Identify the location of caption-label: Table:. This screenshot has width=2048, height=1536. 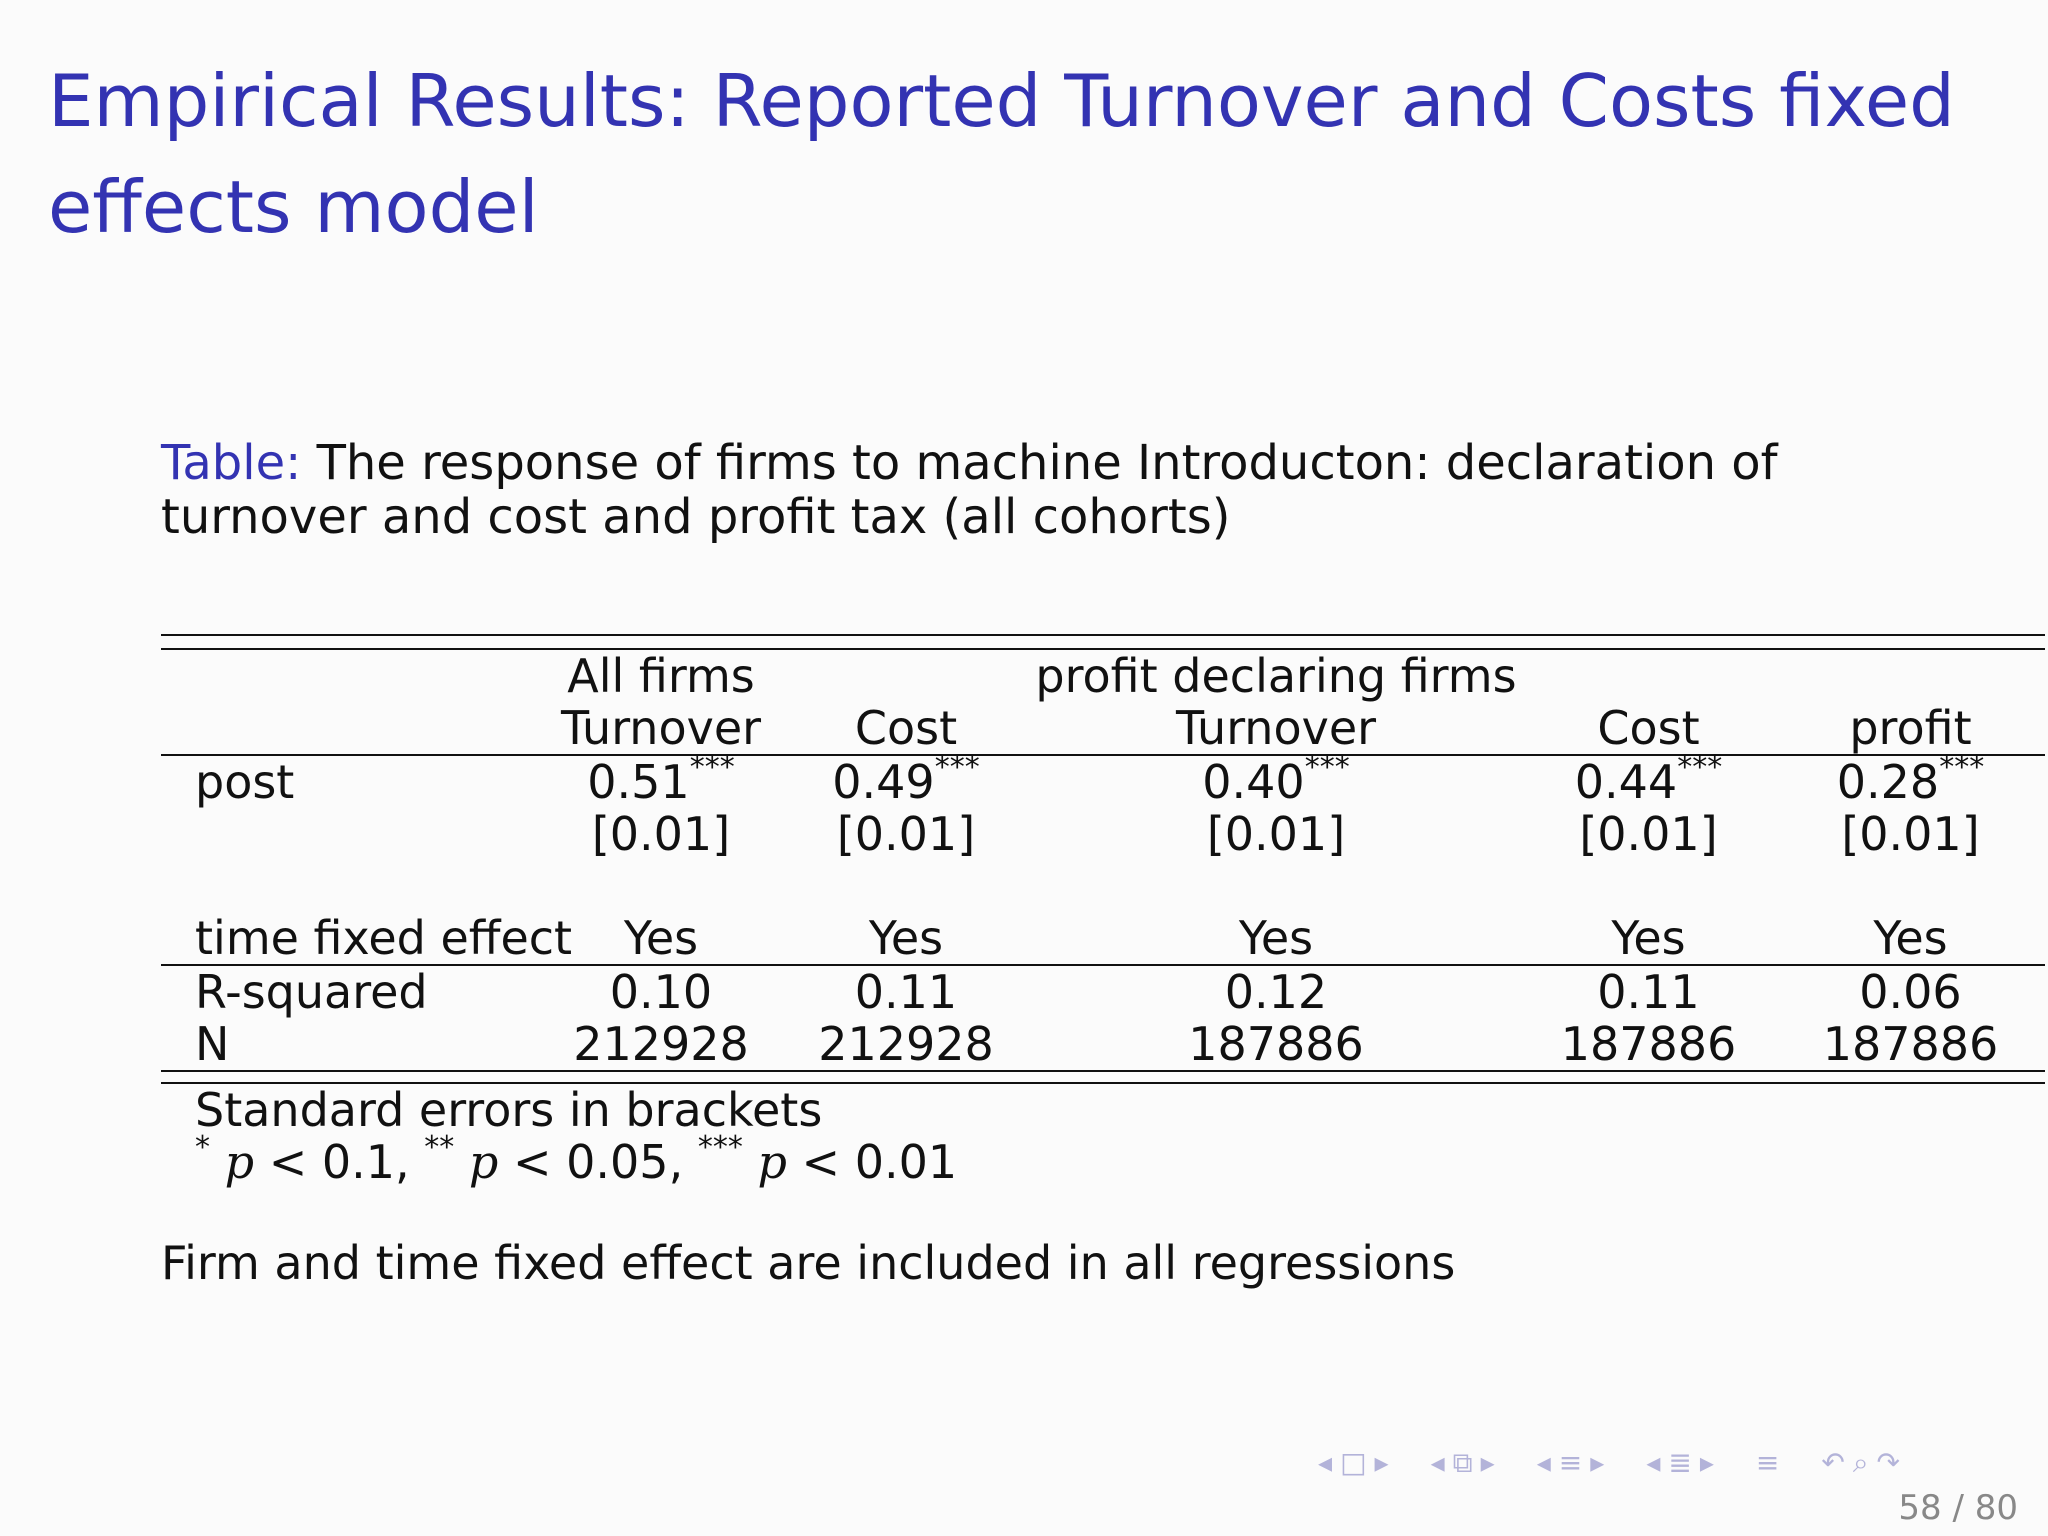
(231, 463).